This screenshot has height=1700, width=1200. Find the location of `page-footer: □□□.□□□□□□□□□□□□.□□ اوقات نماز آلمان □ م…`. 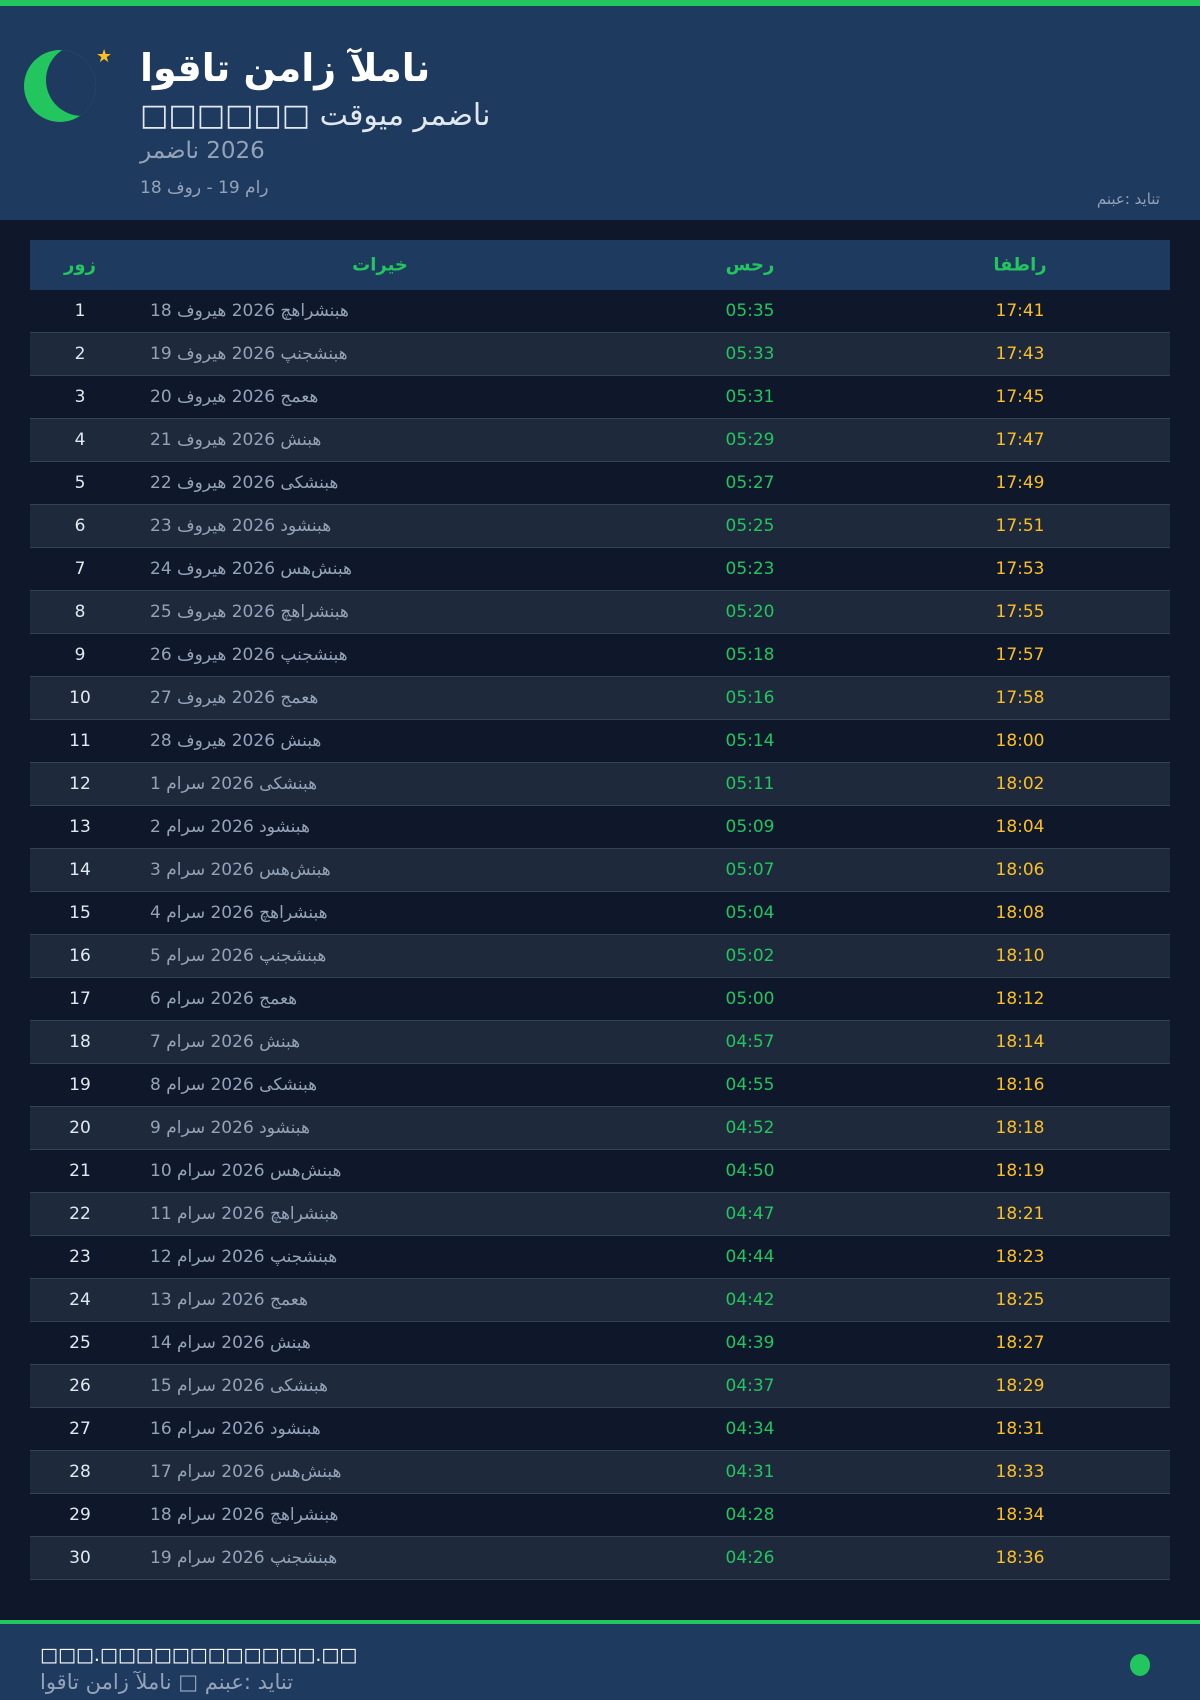

page-footer: □□□.□□□□□□□□□□□□.□□ اوقات نماز آلمان □ م… is located at coordinates (600, 1660).